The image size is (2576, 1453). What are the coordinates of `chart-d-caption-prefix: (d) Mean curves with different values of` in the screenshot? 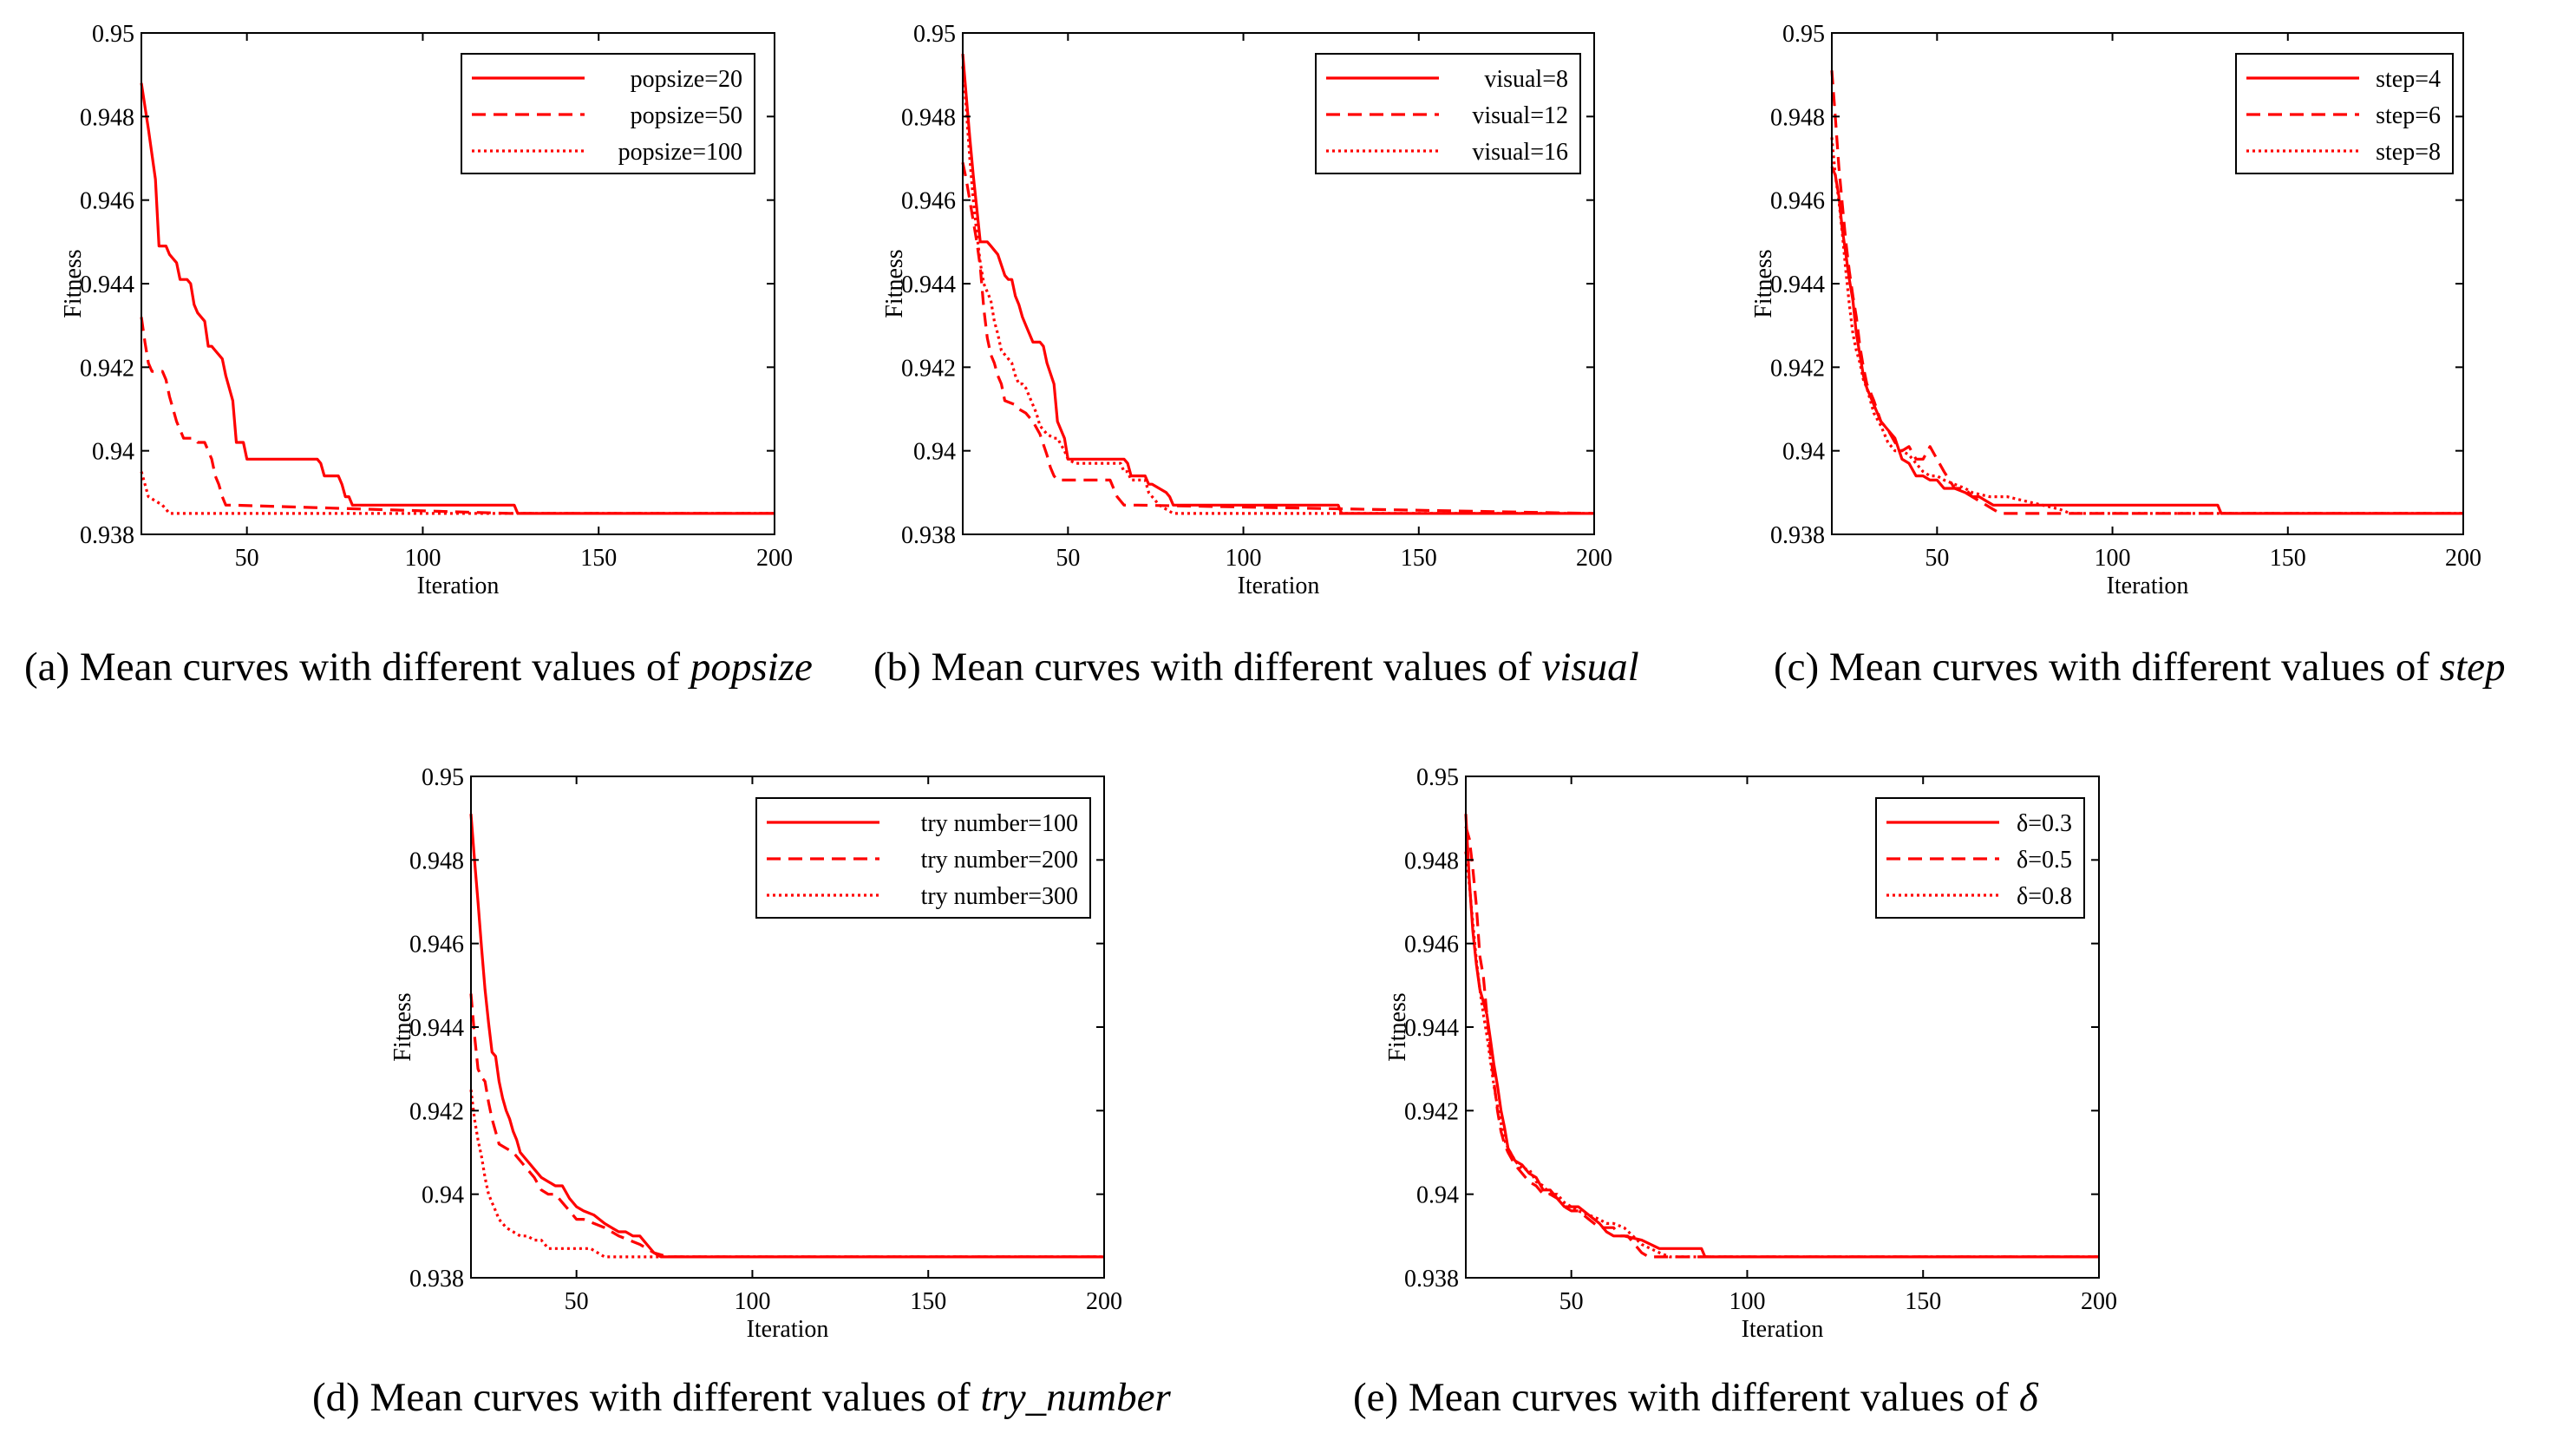 It's located at (646, 1397).